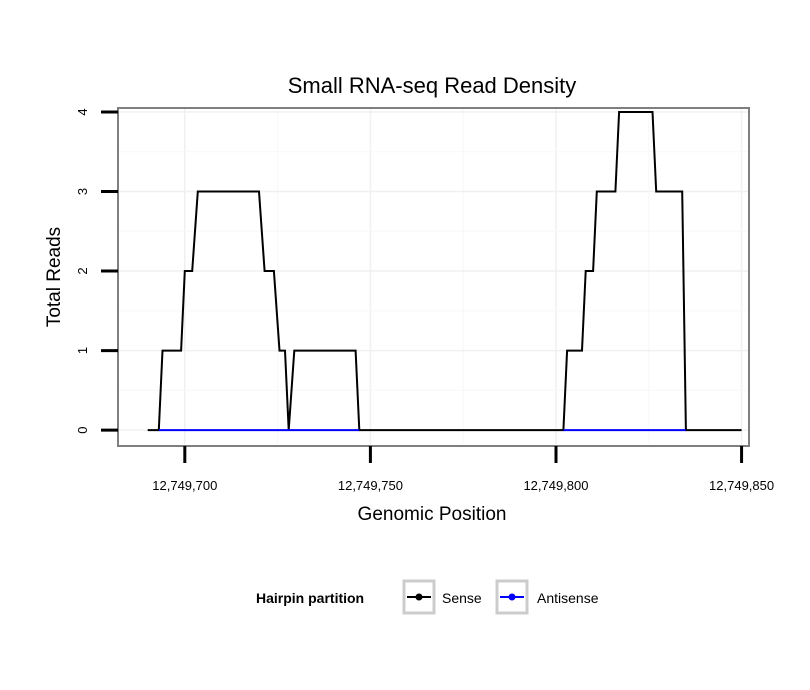  I want to click on x-tick-label: 12,749,850, so click(741, 485).